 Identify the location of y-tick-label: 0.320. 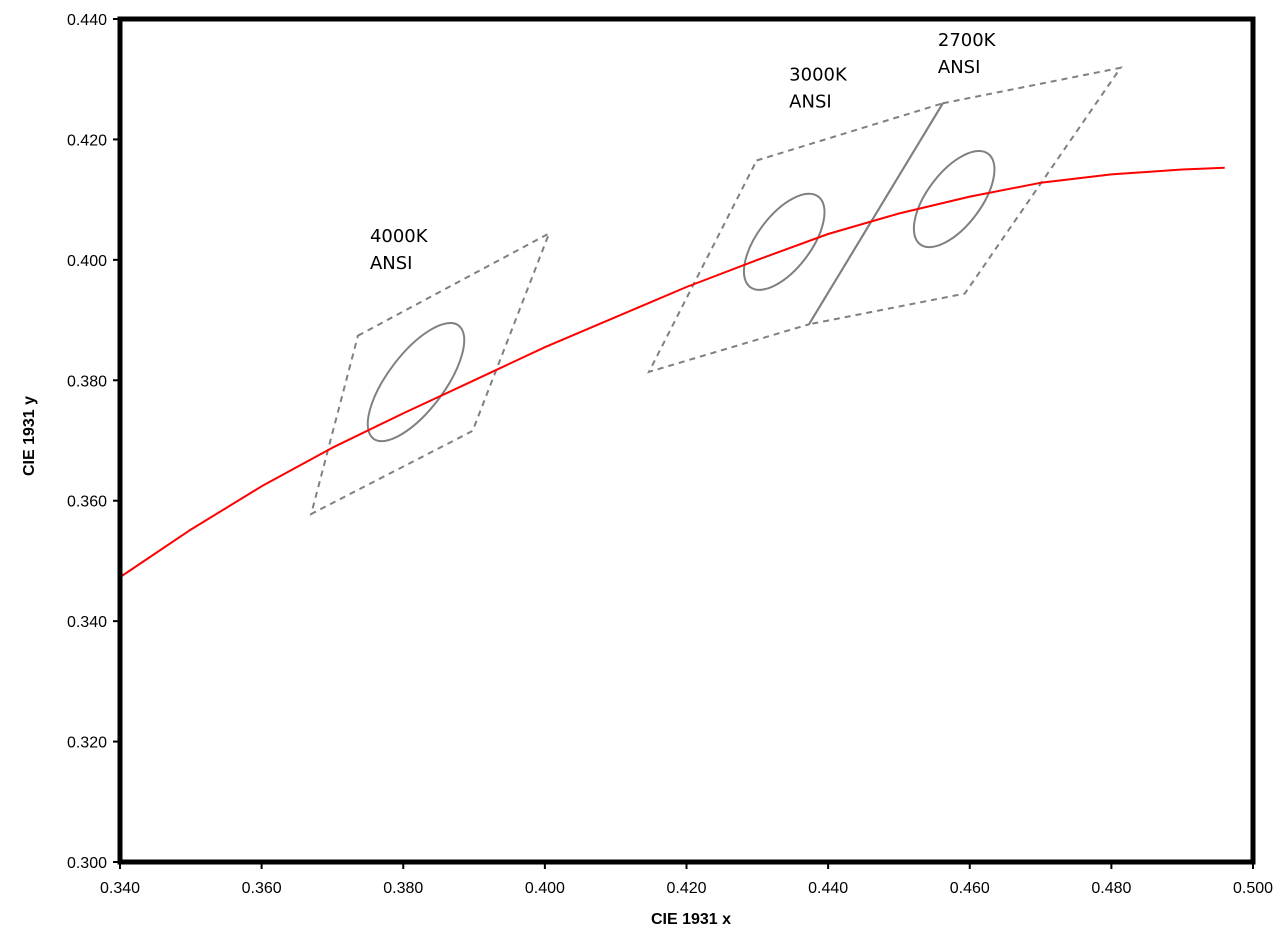
(87, 743).